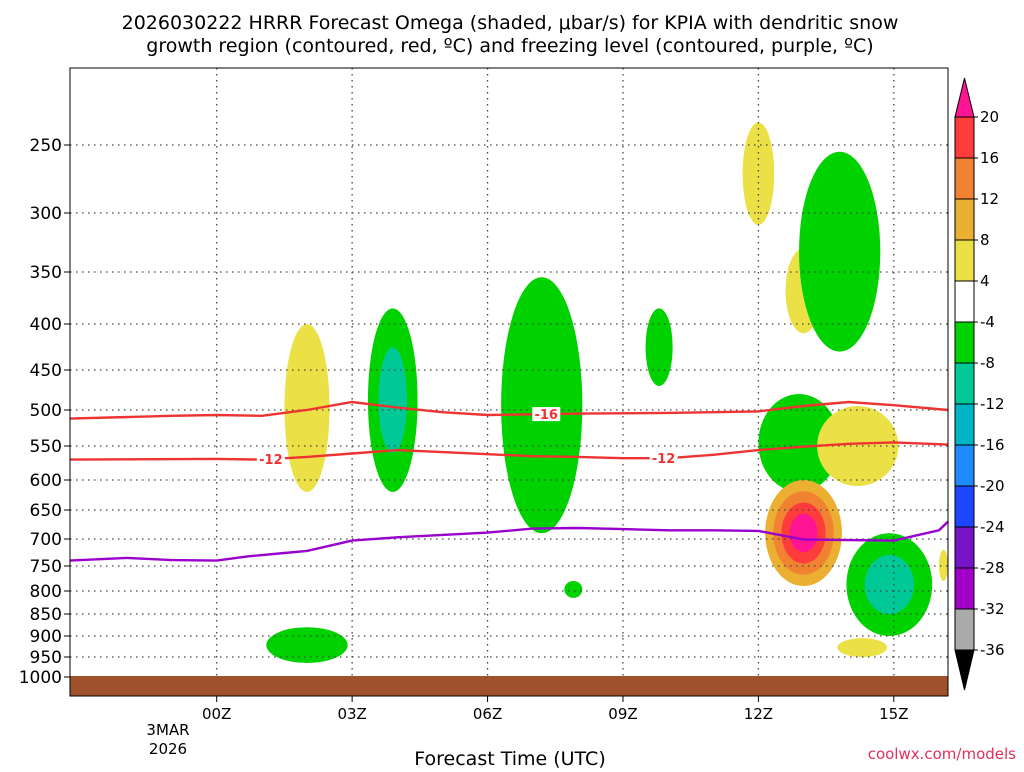 The image size is (1024, 772). I want to click on contour-label-dendritic-16C-0: -16, so click(546, 415).